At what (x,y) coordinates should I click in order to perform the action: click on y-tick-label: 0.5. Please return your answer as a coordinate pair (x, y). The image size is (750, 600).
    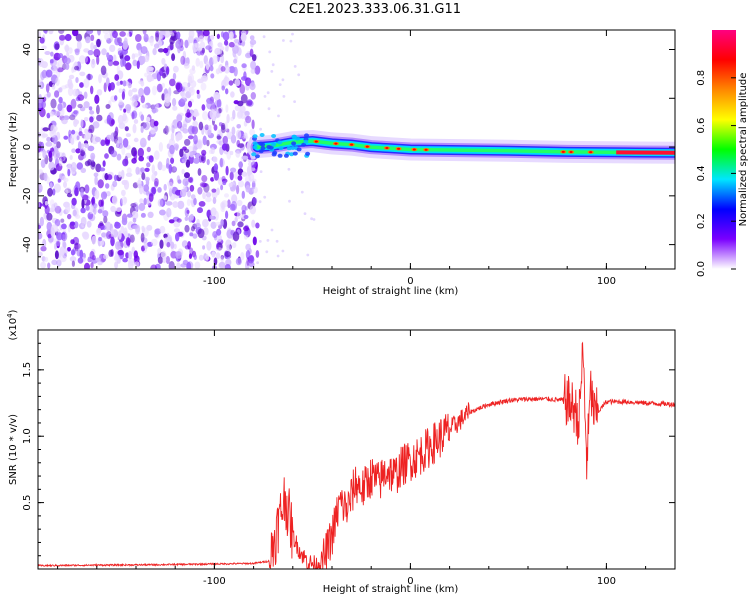
    Looking at the image, I should click on (27, 503).